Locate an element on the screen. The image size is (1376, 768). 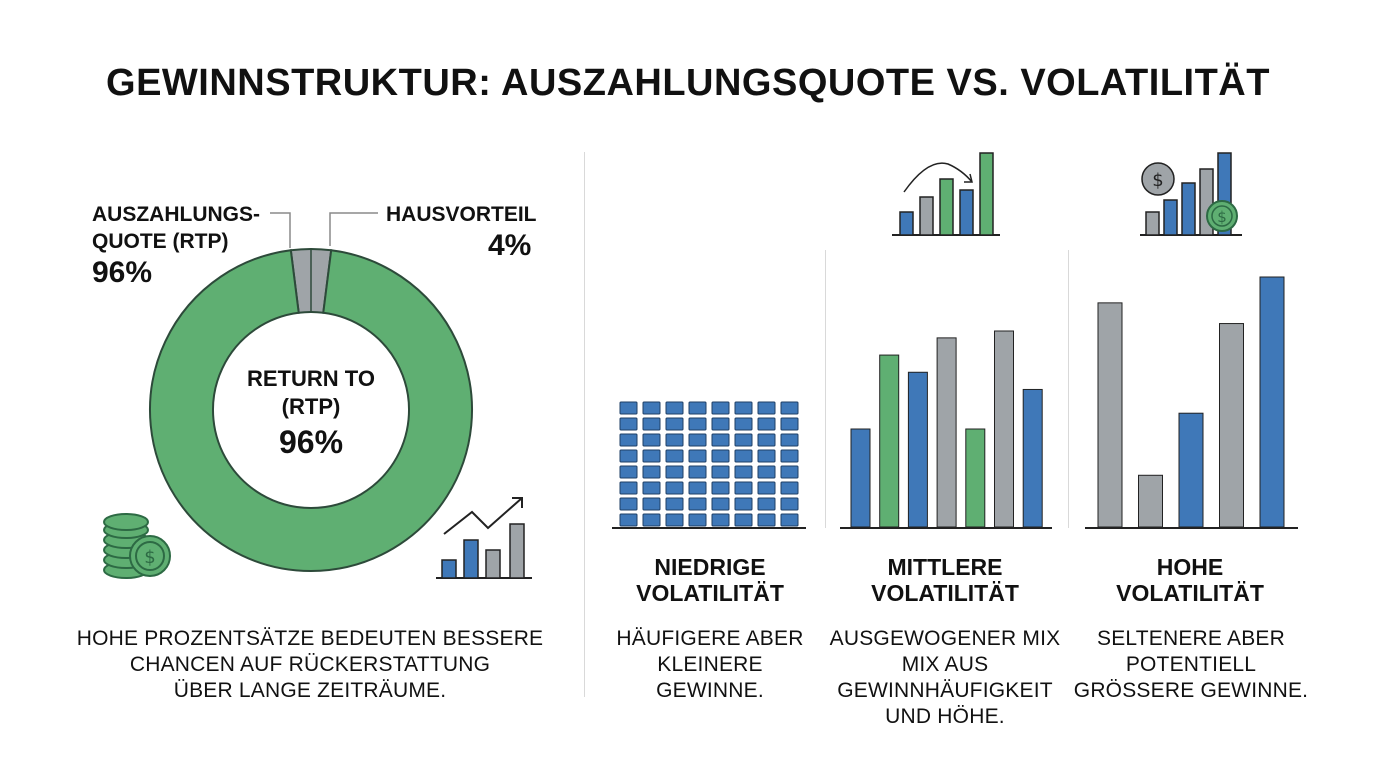
mid-volatility-title: MITTLERE VOLATILITÄT is located at coordinates (945, 580).